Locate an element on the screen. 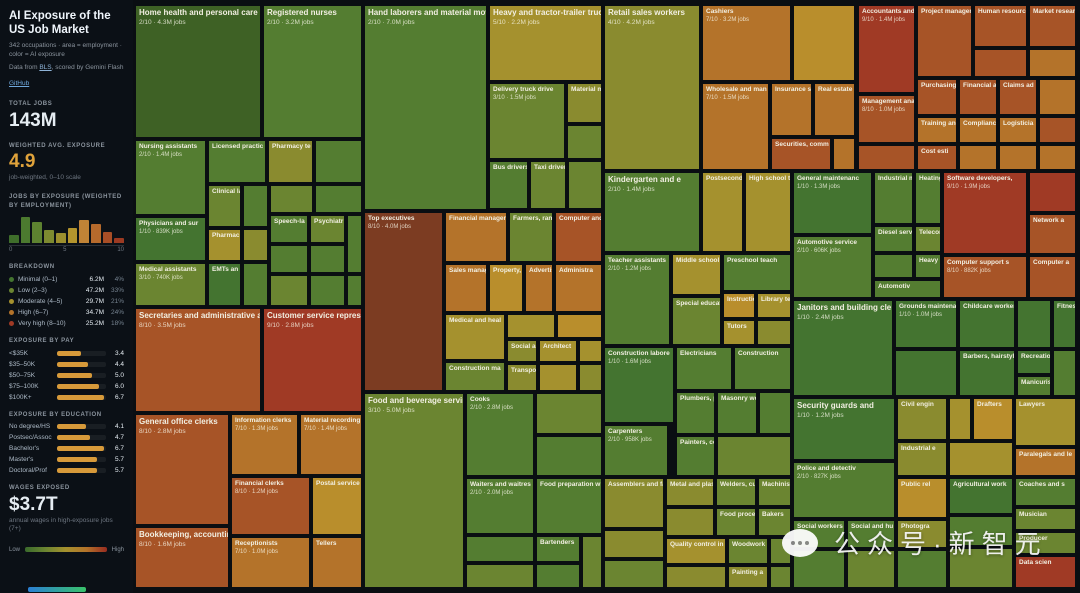 The image size is (1080, 593). treemap-tile: Project managem is located at coordinates (944, 41).